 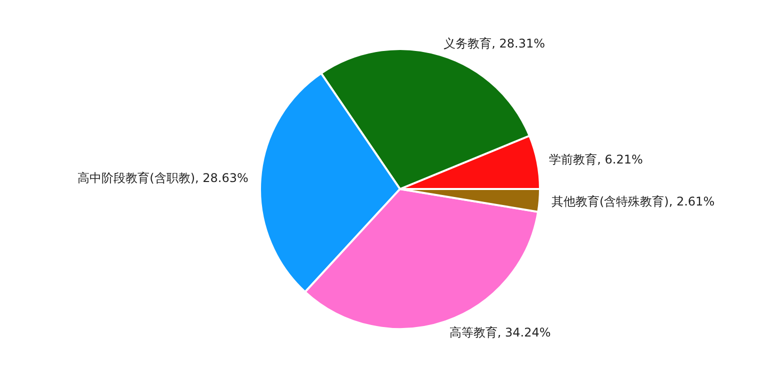 I want to click on slice-label: 高等教育, 34.24%, so click(x=500, y=333).